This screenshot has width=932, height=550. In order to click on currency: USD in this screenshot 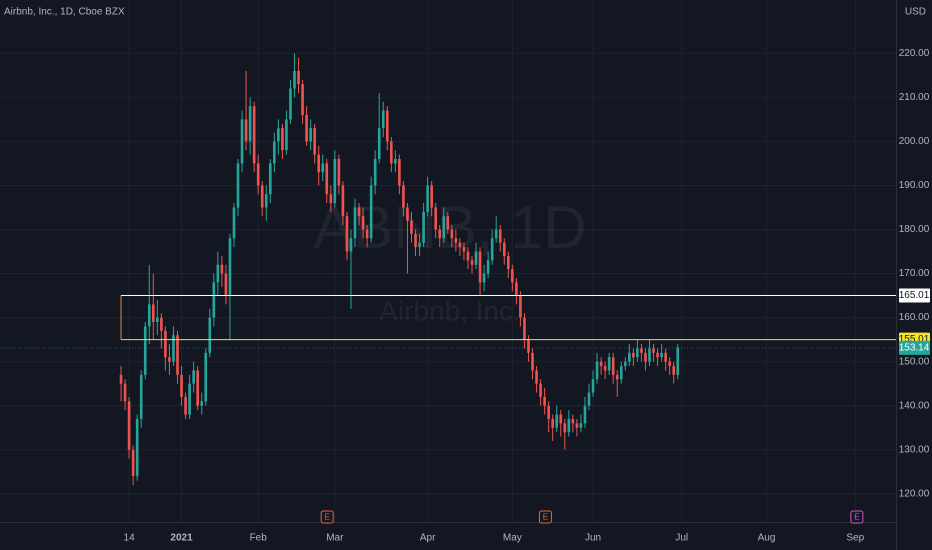, I will do `click(915, 12)`.